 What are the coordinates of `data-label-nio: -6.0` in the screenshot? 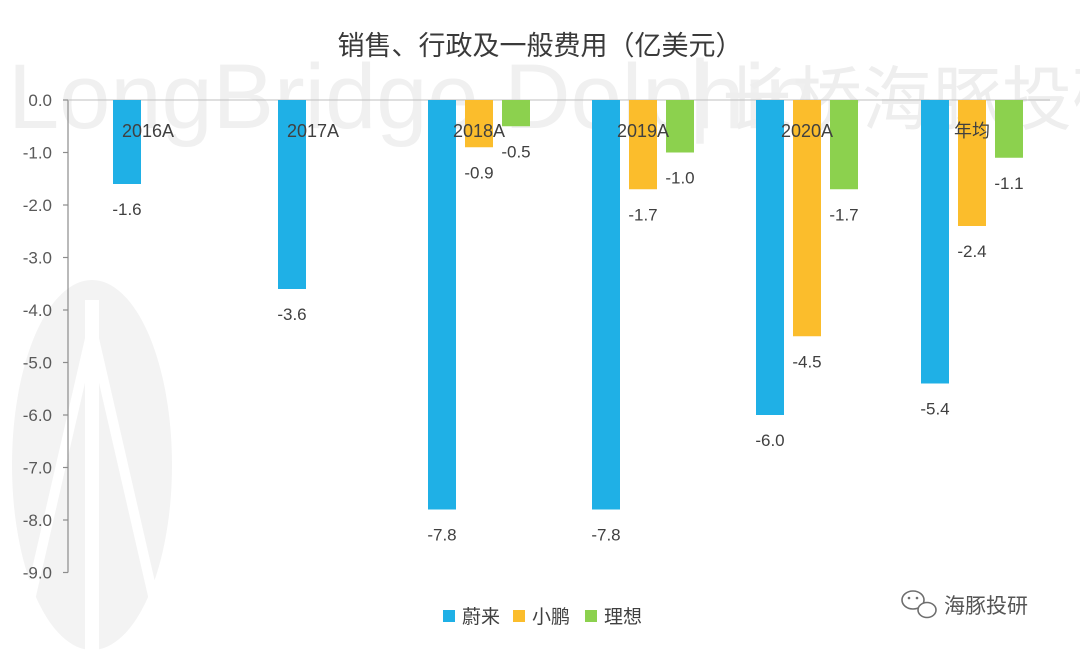 It's located at (769, 440).